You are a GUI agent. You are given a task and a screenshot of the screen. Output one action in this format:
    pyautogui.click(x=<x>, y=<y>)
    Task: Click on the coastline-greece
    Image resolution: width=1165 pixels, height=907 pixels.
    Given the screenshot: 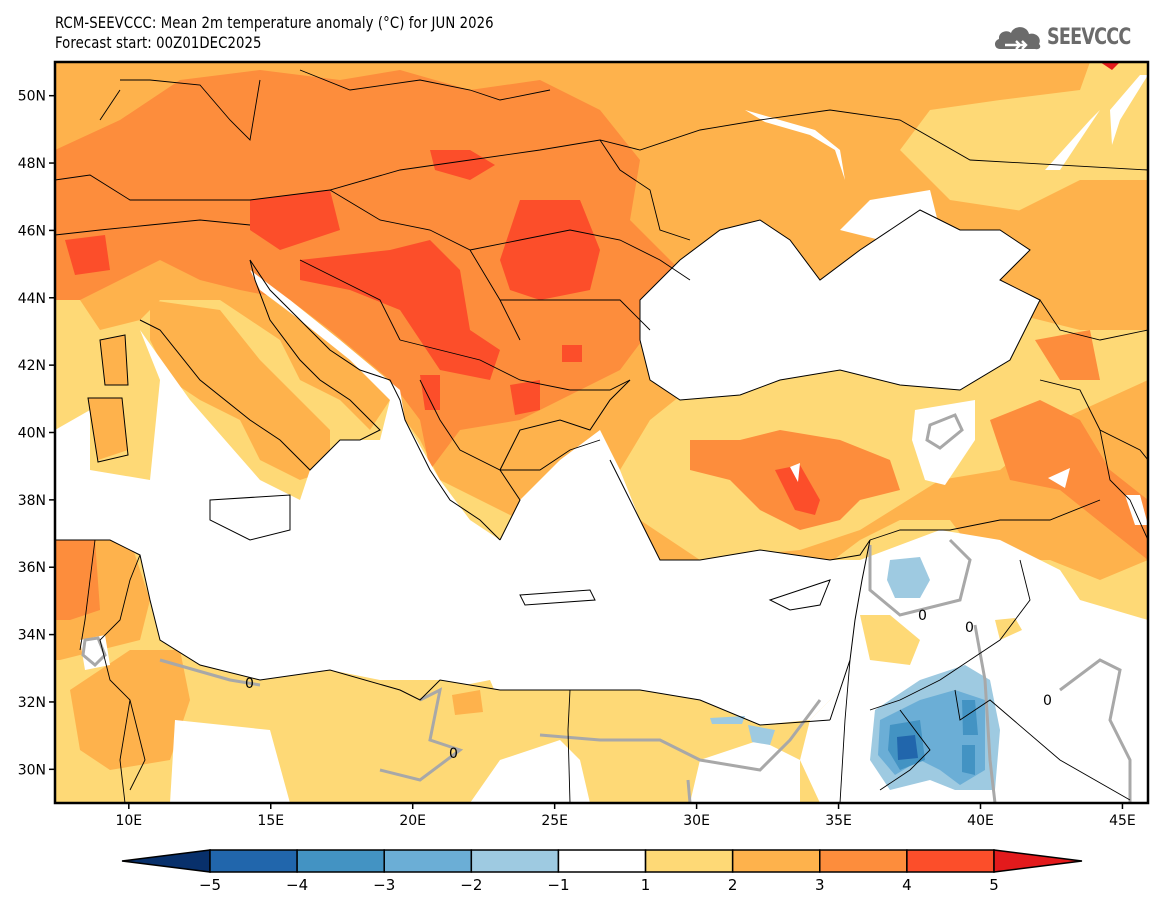 What is the action you would take?
    pyautogui.click(x=565, y=460)
    